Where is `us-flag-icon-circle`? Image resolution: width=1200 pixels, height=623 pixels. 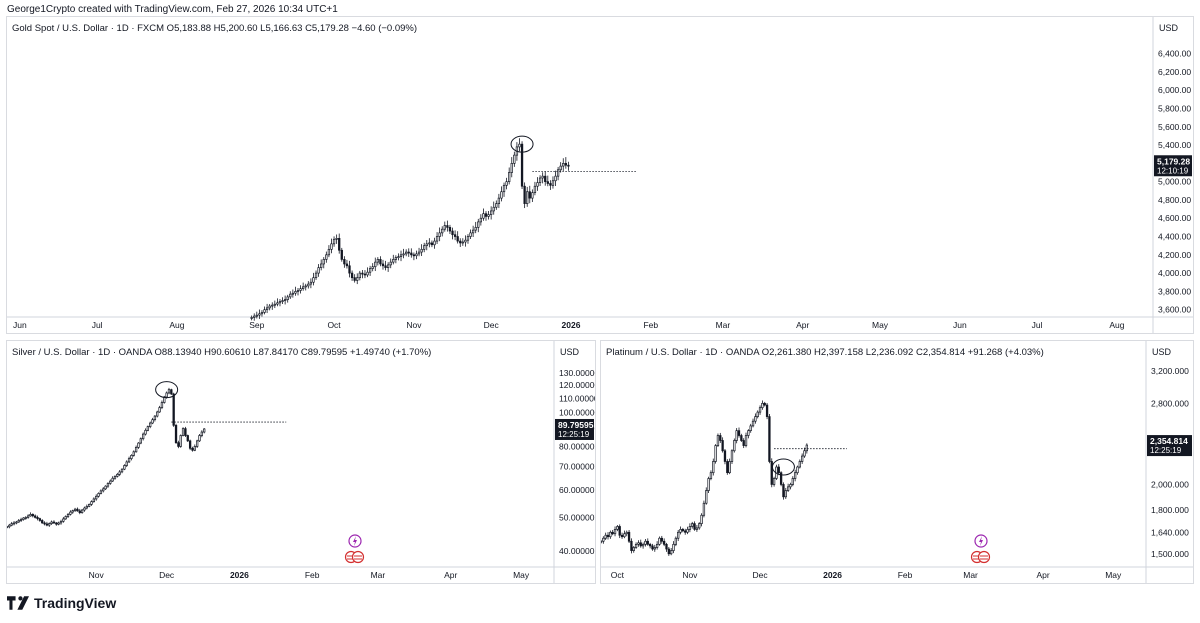 us-flag-icon-circle is located at coordinates (358, 557).